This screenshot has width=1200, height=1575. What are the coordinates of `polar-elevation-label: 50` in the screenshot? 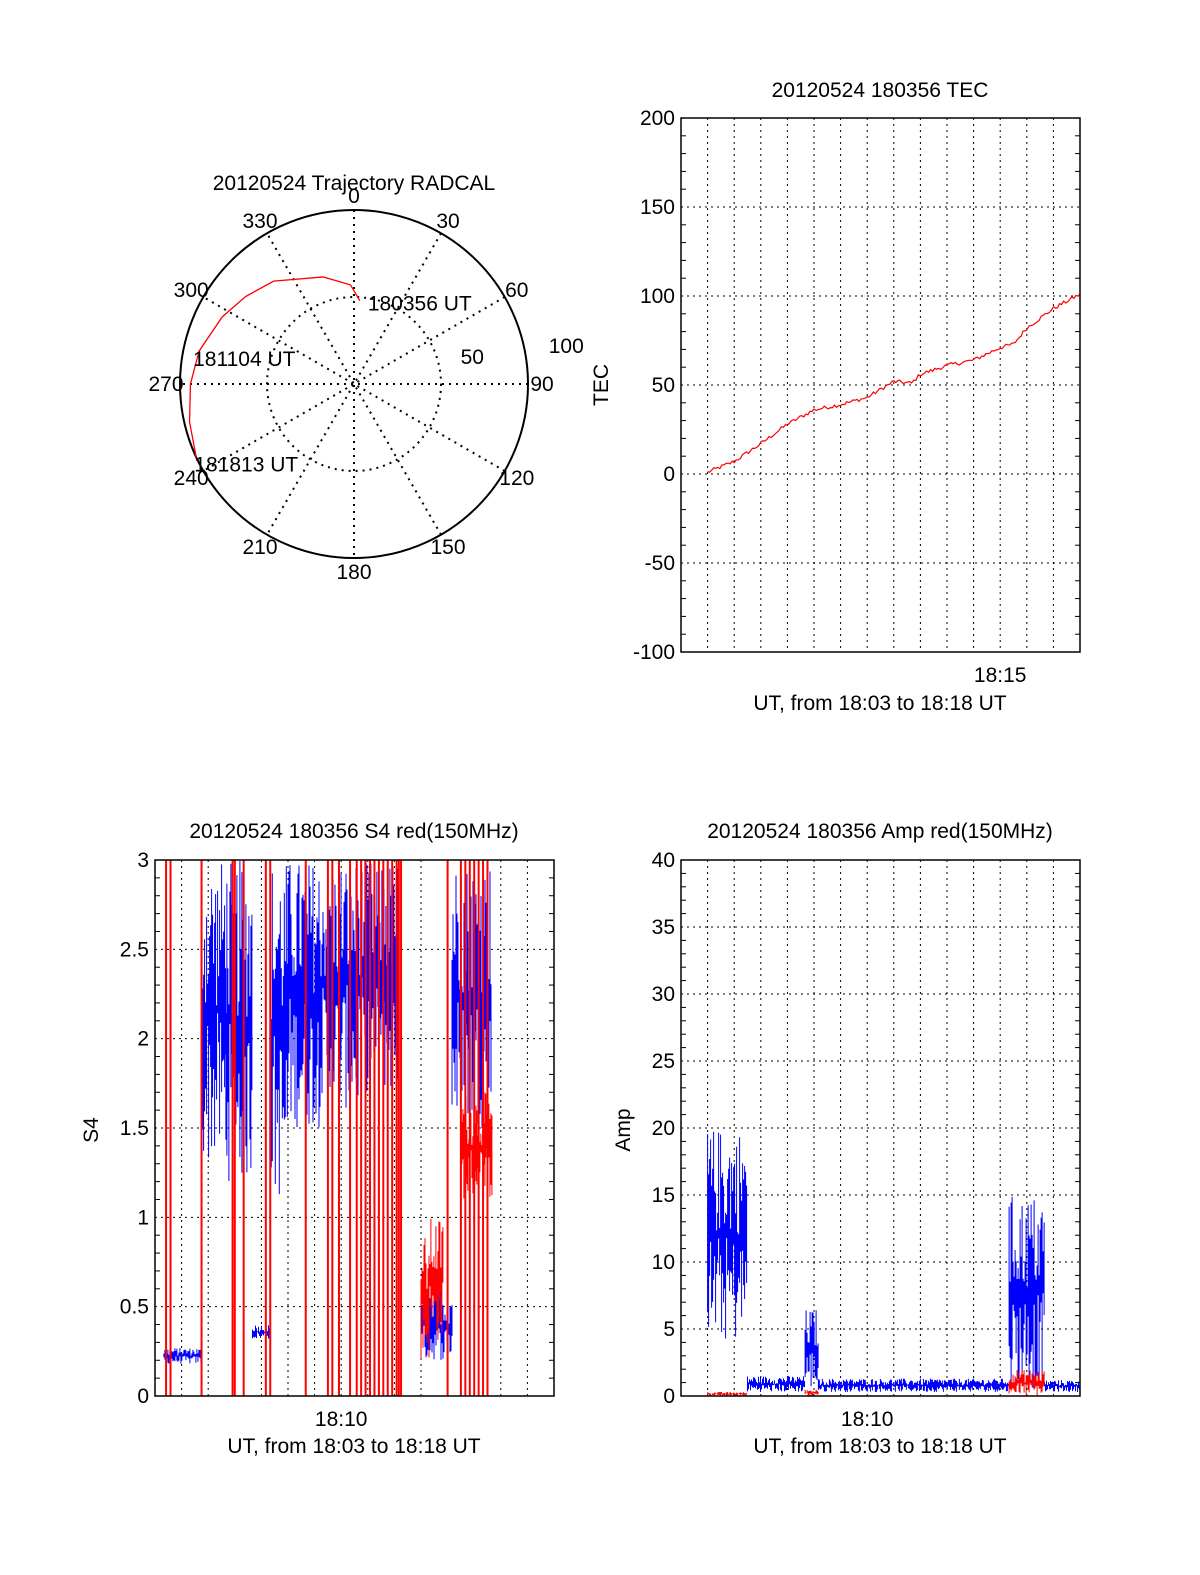 It's located at (472, 357).